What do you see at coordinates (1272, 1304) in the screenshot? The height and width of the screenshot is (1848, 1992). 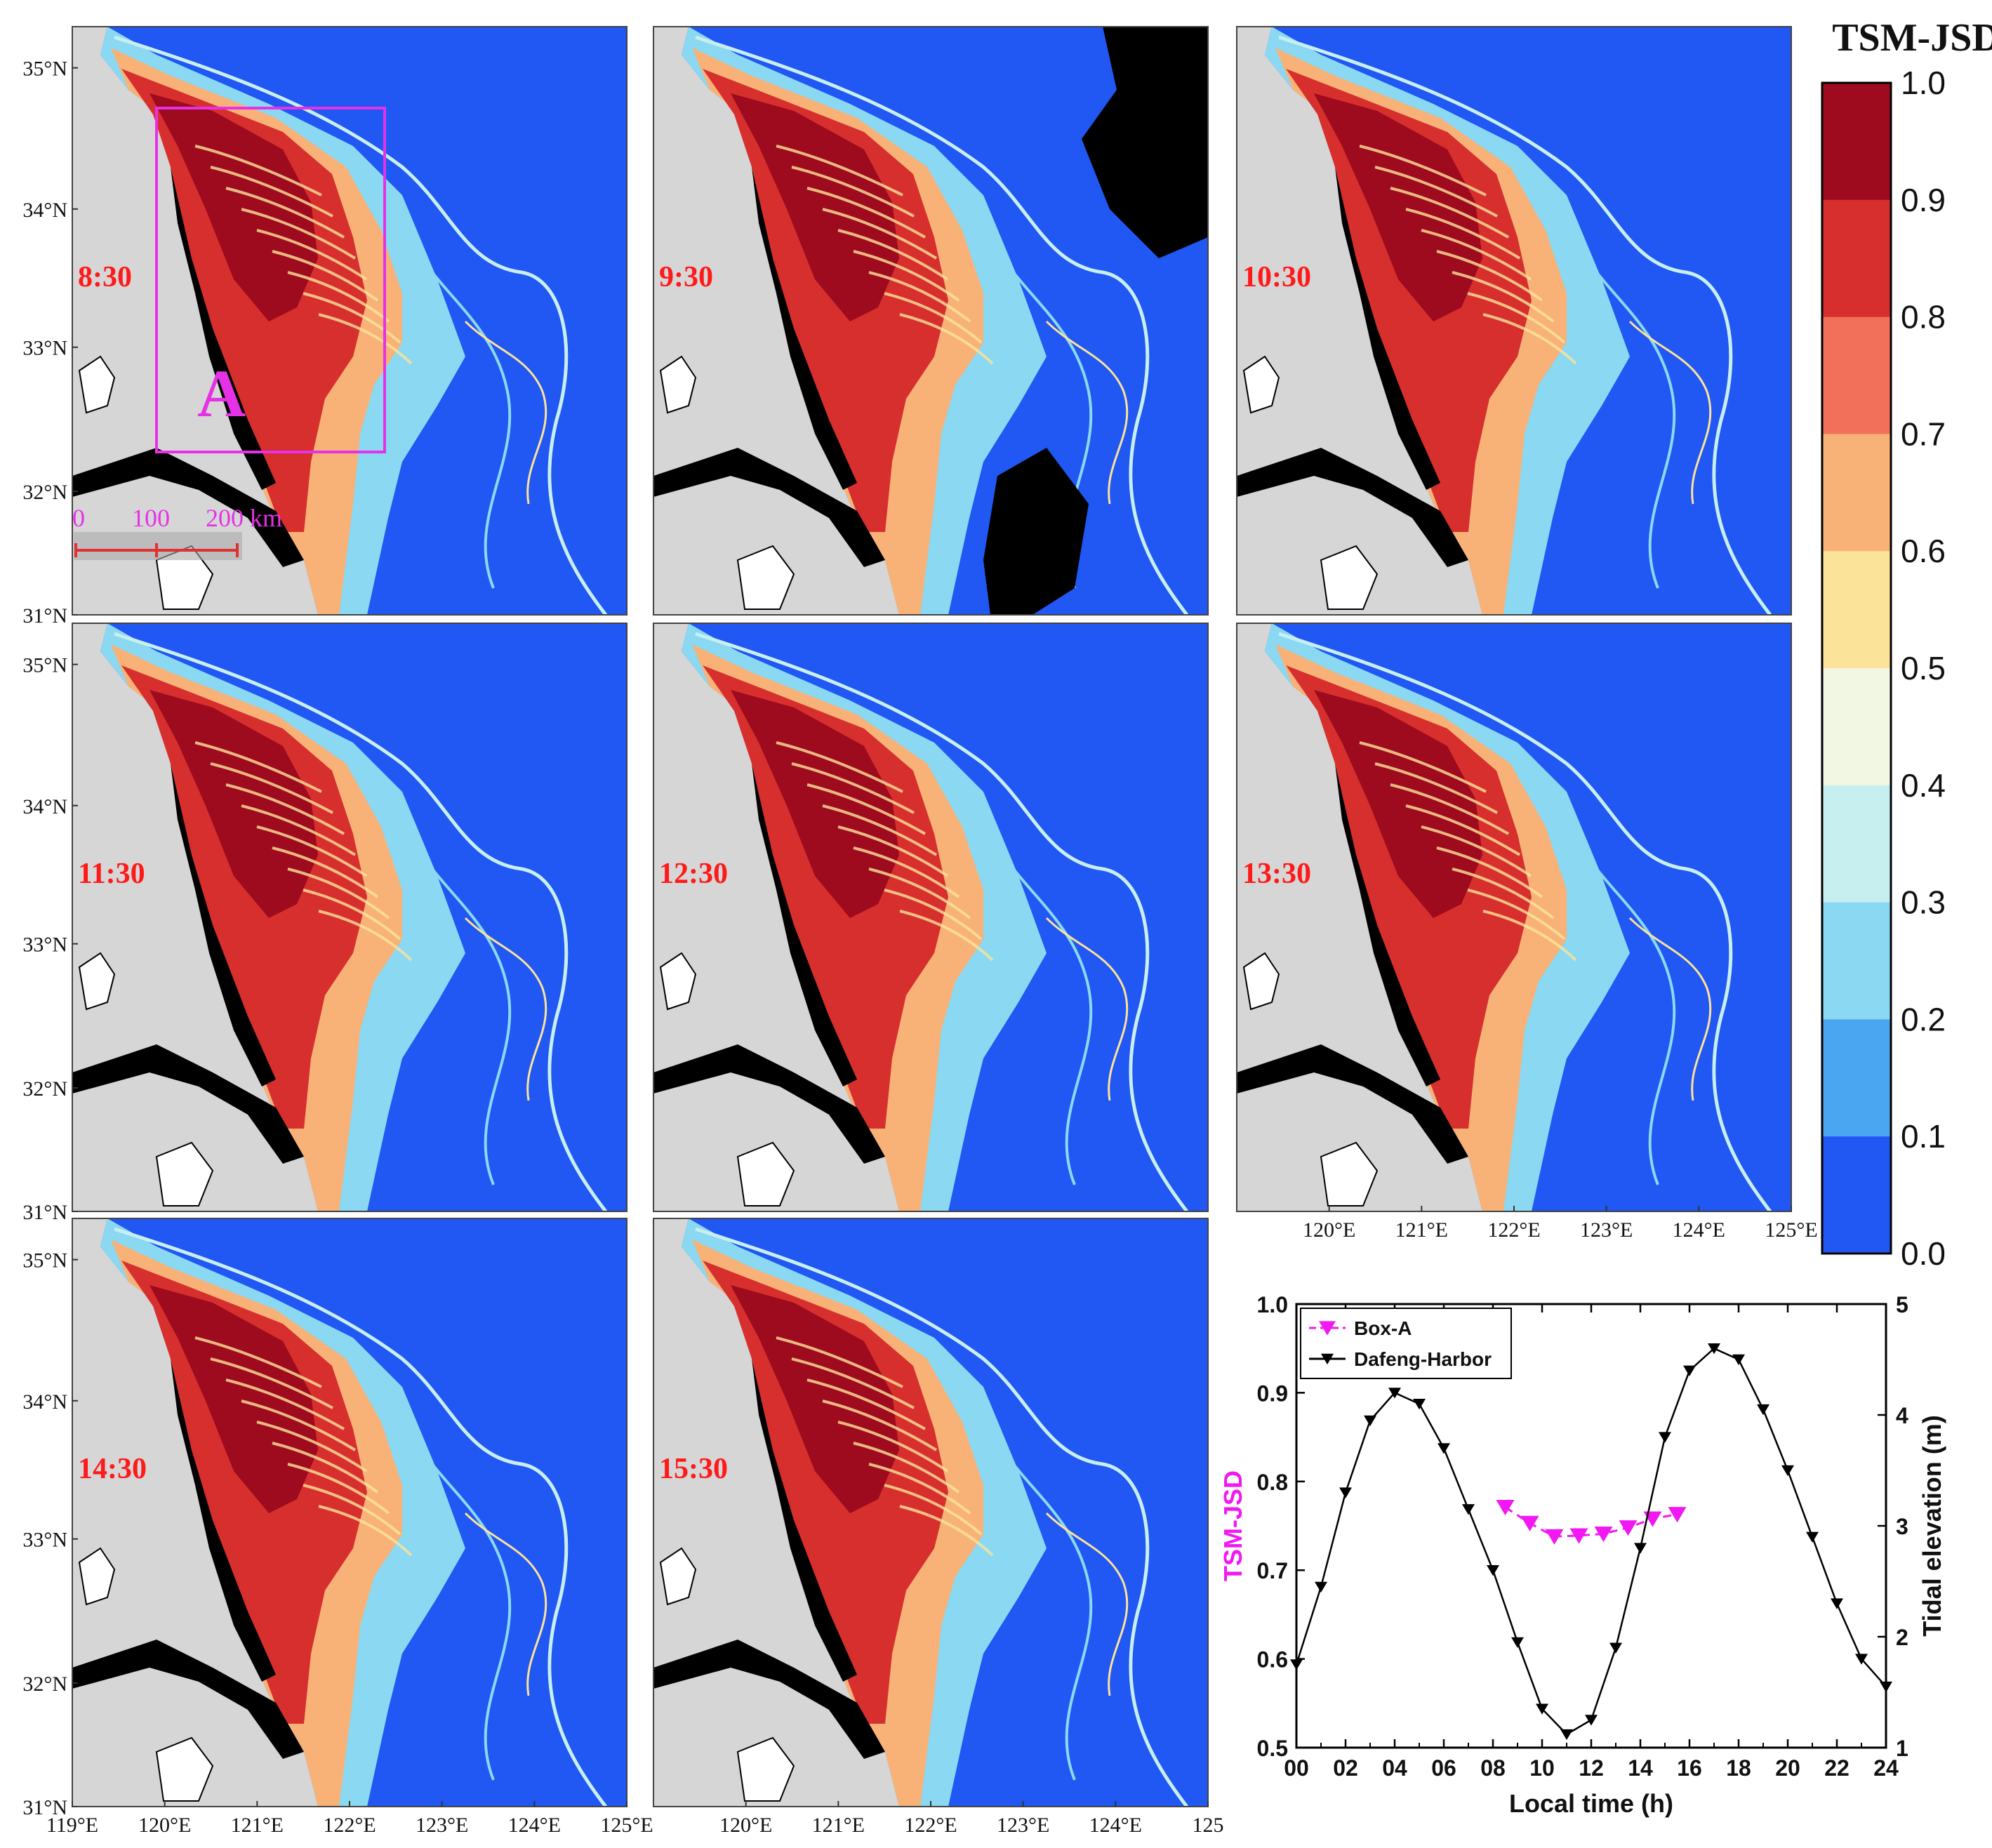 I see `y-left-tick-label: 1.0` at bounding box center [1272, 1304].